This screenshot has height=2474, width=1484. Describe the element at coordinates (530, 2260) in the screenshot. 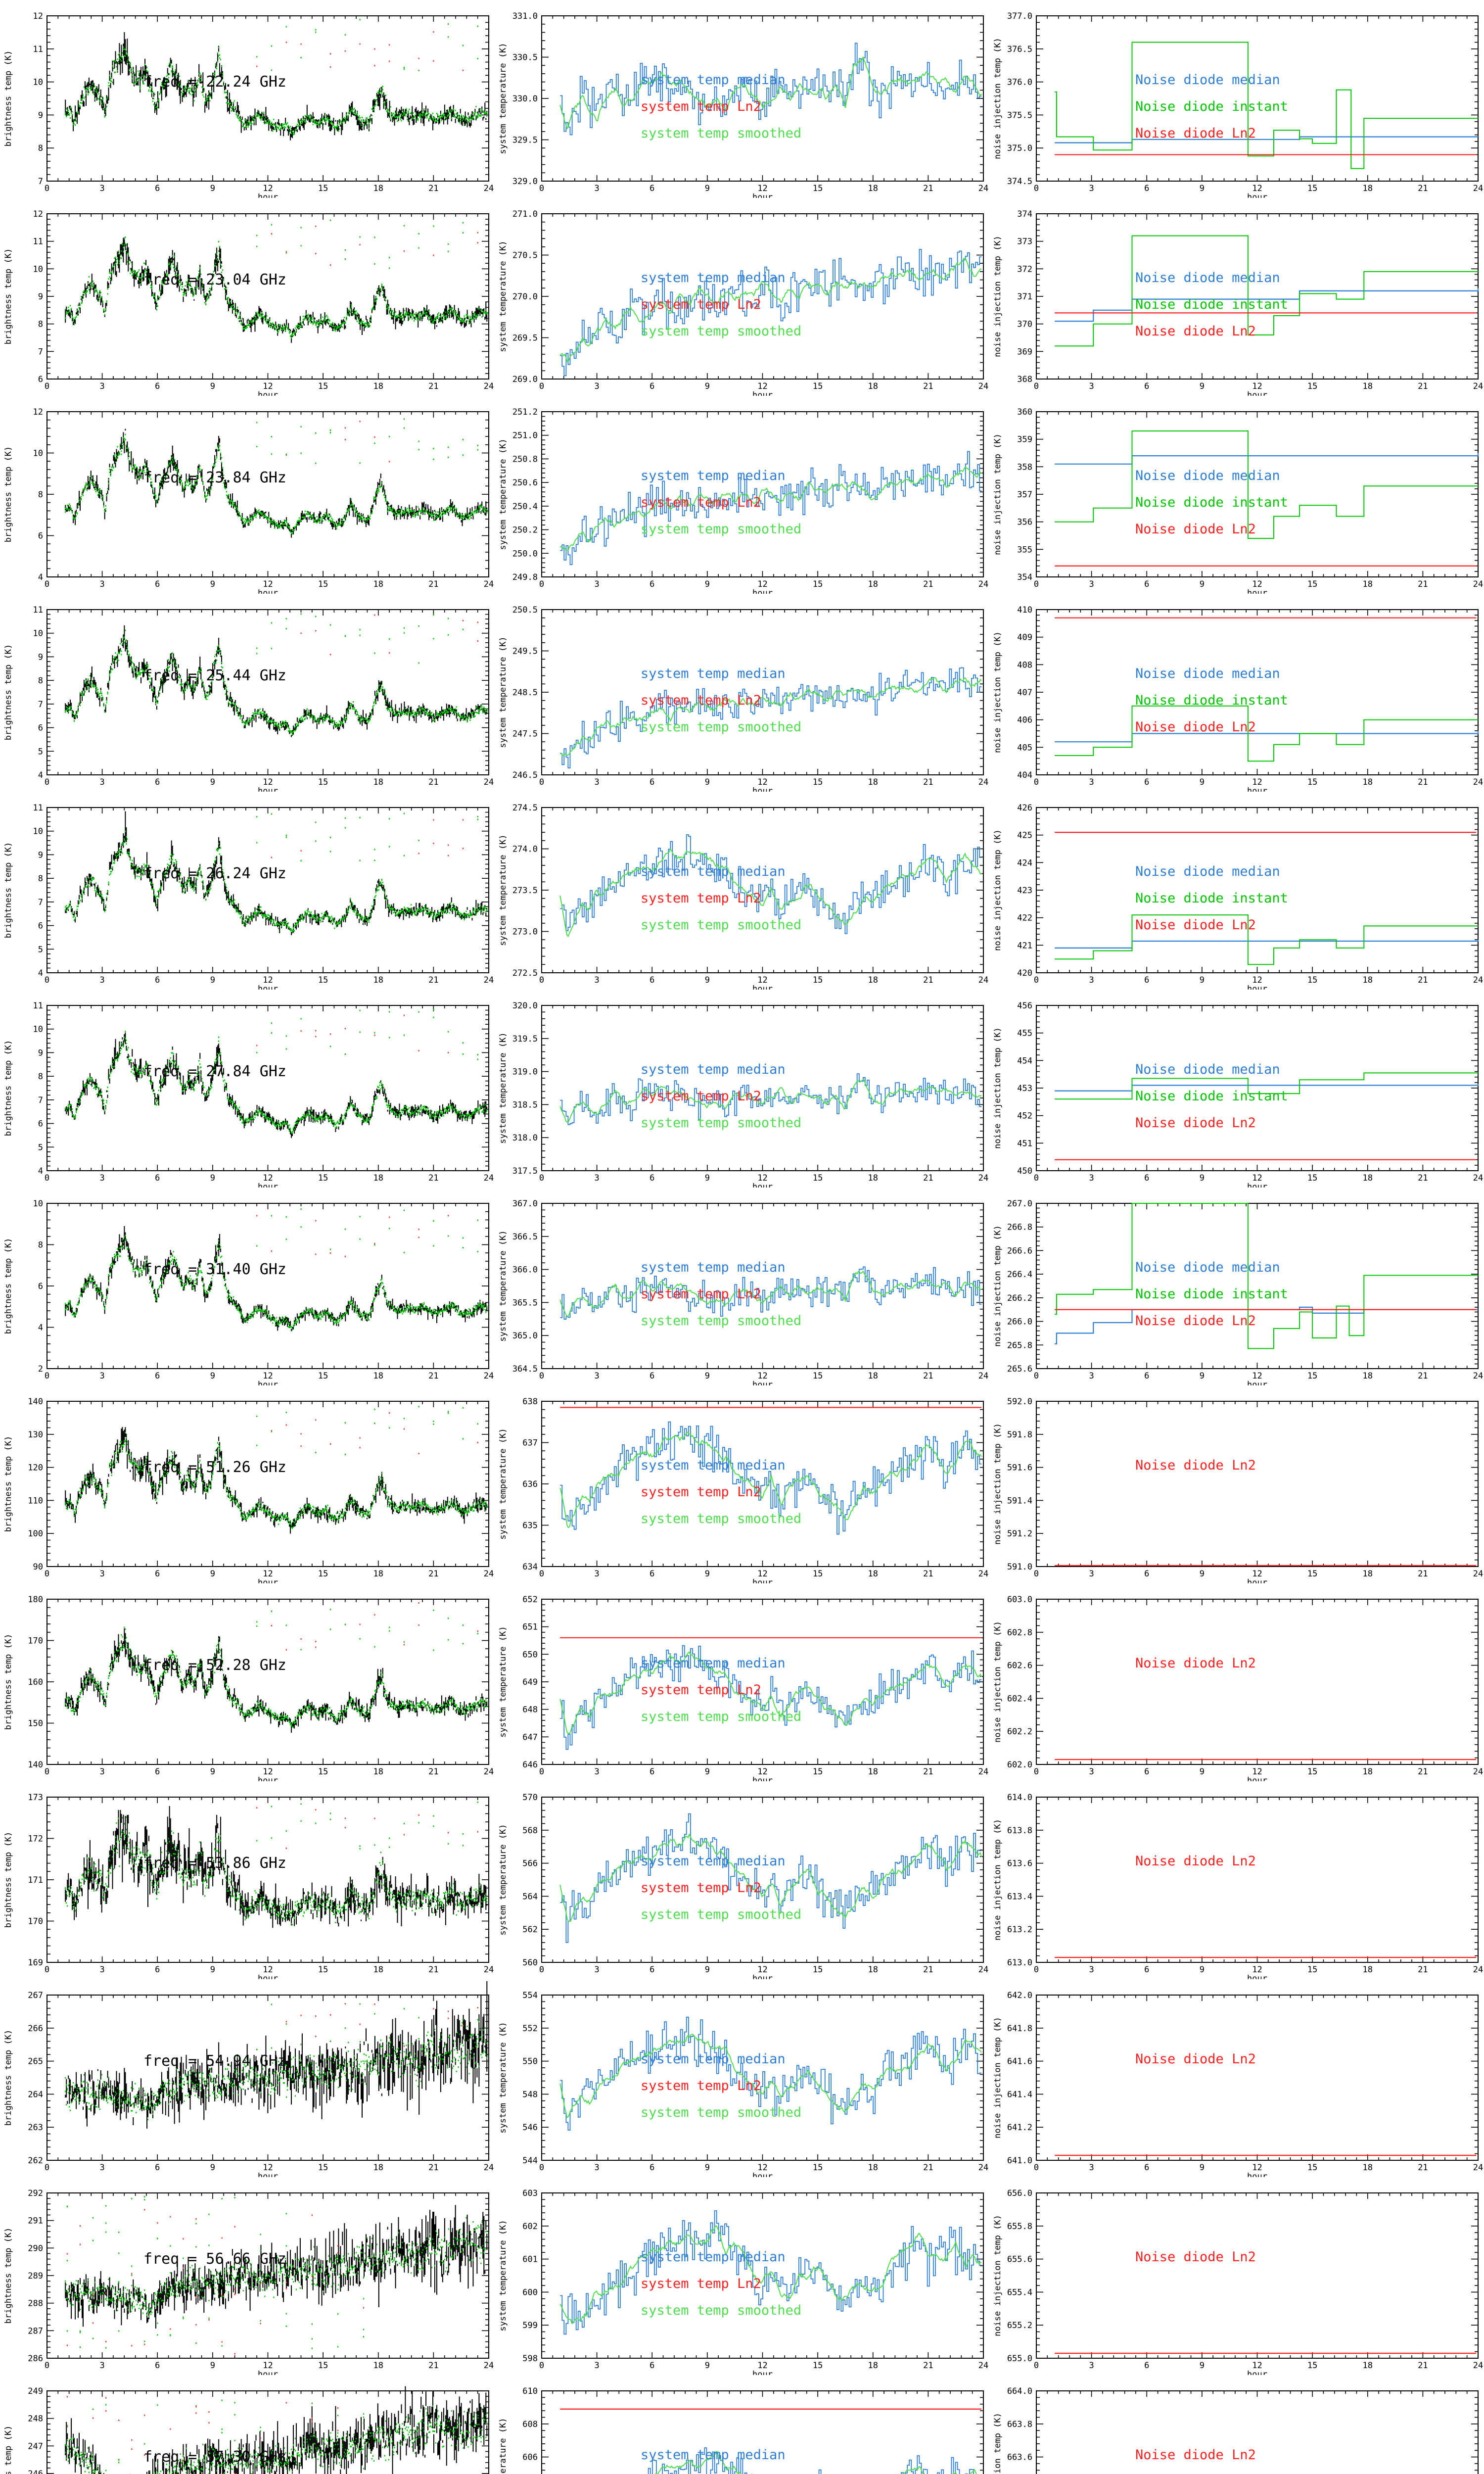

I see `y-tick-label: 601` at that location.